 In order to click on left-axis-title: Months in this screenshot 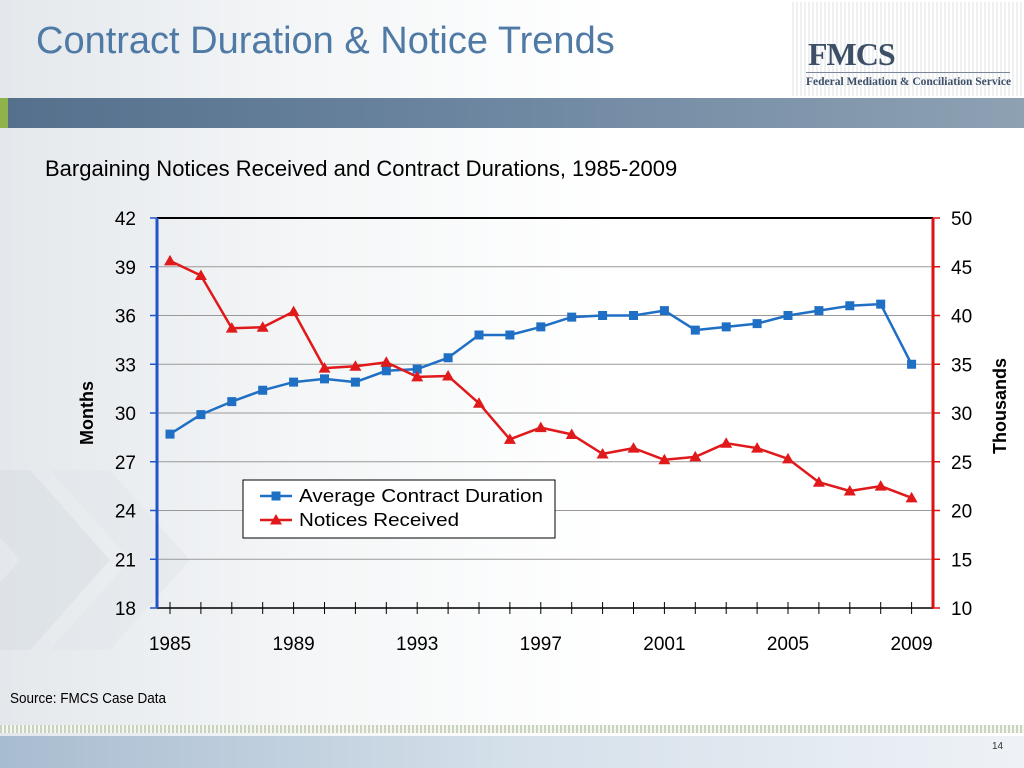, I will do `click(87, 413)`.